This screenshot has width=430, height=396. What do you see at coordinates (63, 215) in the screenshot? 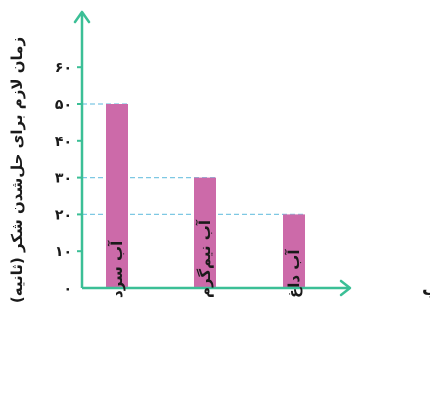
I see `y-tick-label: ۲۰` at bounding box center [63, 215].